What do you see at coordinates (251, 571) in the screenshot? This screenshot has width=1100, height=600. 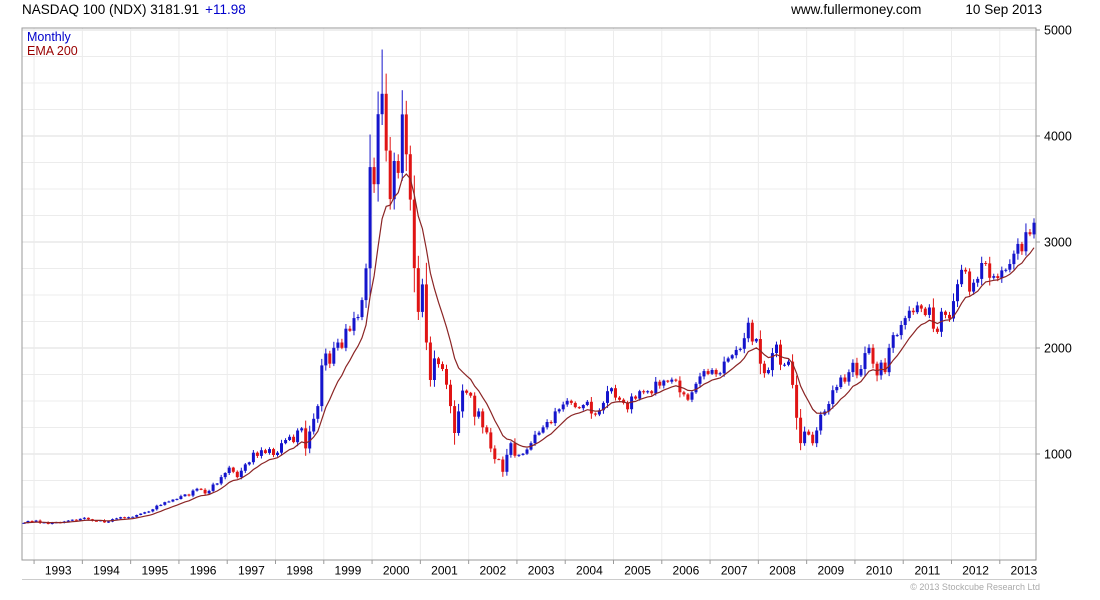 I see `x-axis-year-label: 1997` at bounding box center [251, 571].